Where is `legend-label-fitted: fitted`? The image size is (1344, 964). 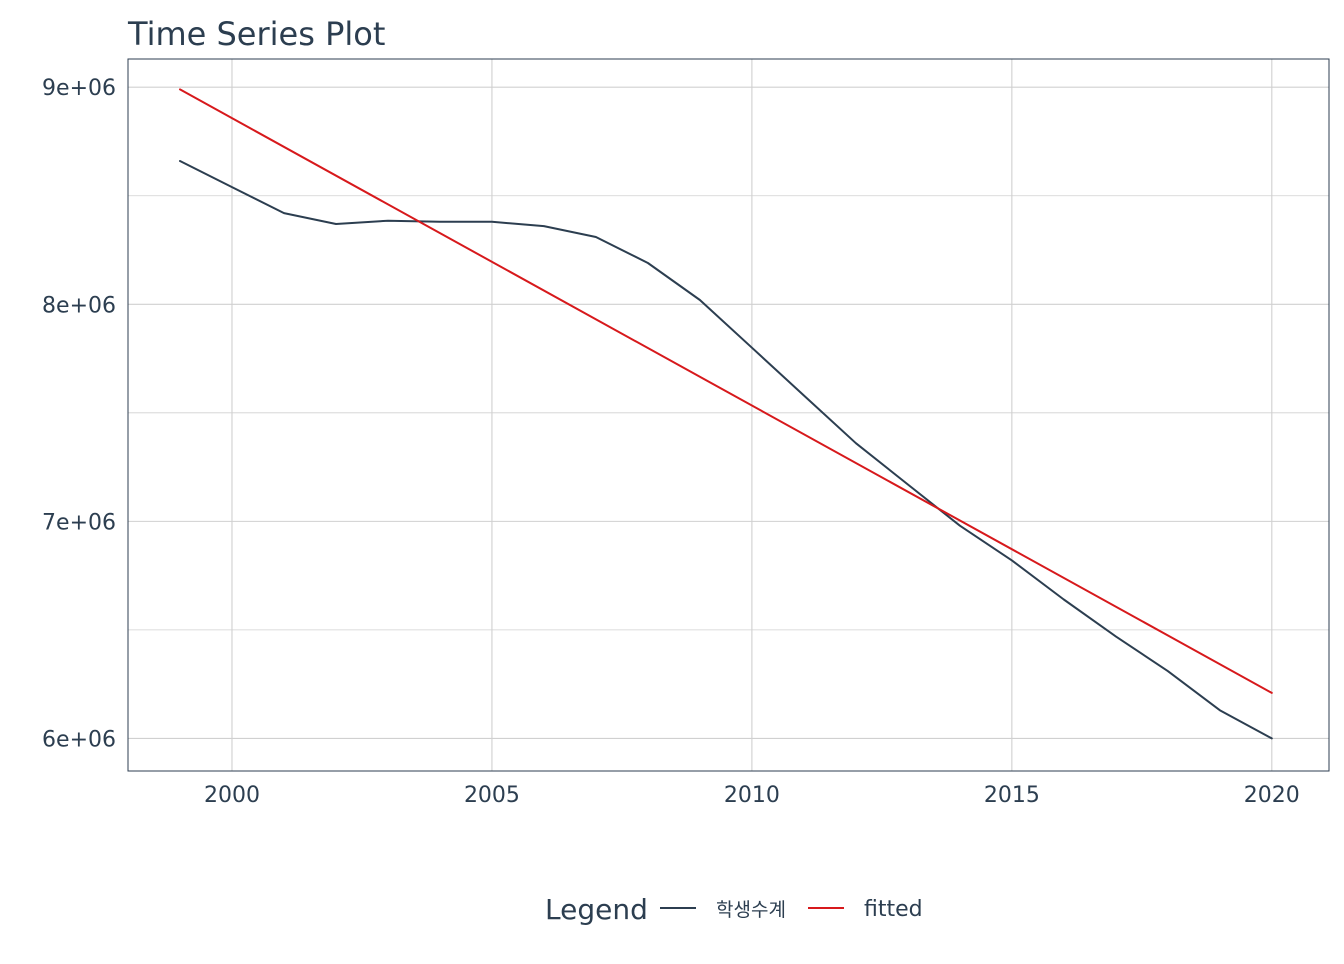
legend-label-fitted: fitted is located at coordinates (893, 909).